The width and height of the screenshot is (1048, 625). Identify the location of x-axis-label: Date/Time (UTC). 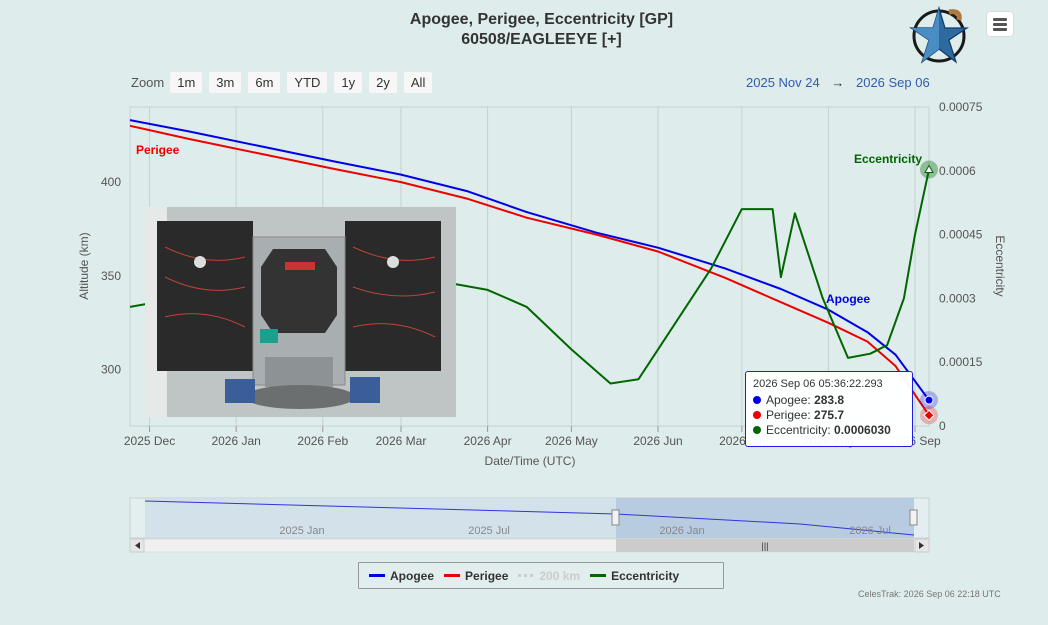
(530, 461).